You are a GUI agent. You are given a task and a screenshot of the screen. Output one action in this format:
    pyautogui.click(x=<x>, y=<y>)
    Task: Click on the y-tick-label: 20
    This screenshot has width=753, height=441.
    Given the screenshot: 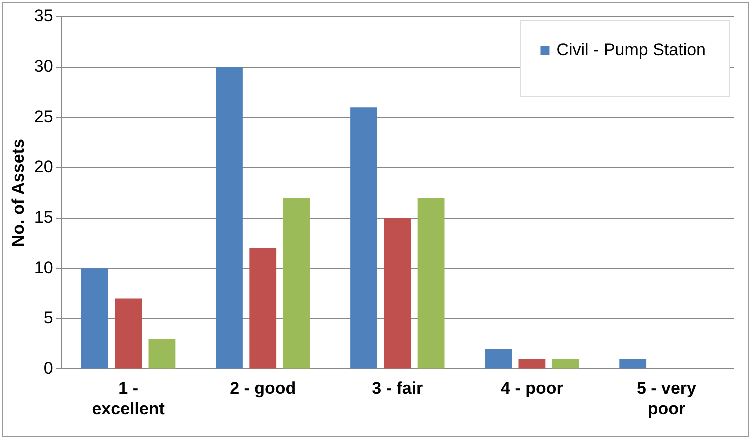 What is the action you would take?
    pyautogui.click(x=44, y=167)
    